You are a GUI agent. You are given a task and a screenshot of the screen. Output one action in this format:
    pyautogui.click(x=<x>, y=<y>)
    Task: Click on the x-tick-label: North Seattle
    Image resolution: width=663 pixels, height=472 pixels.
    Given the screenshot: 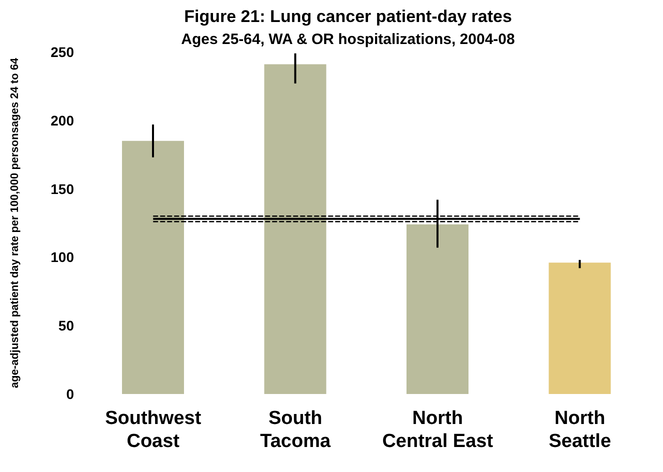 What is the action you would take?
    pyautogui.click(x=580, y=430)
    